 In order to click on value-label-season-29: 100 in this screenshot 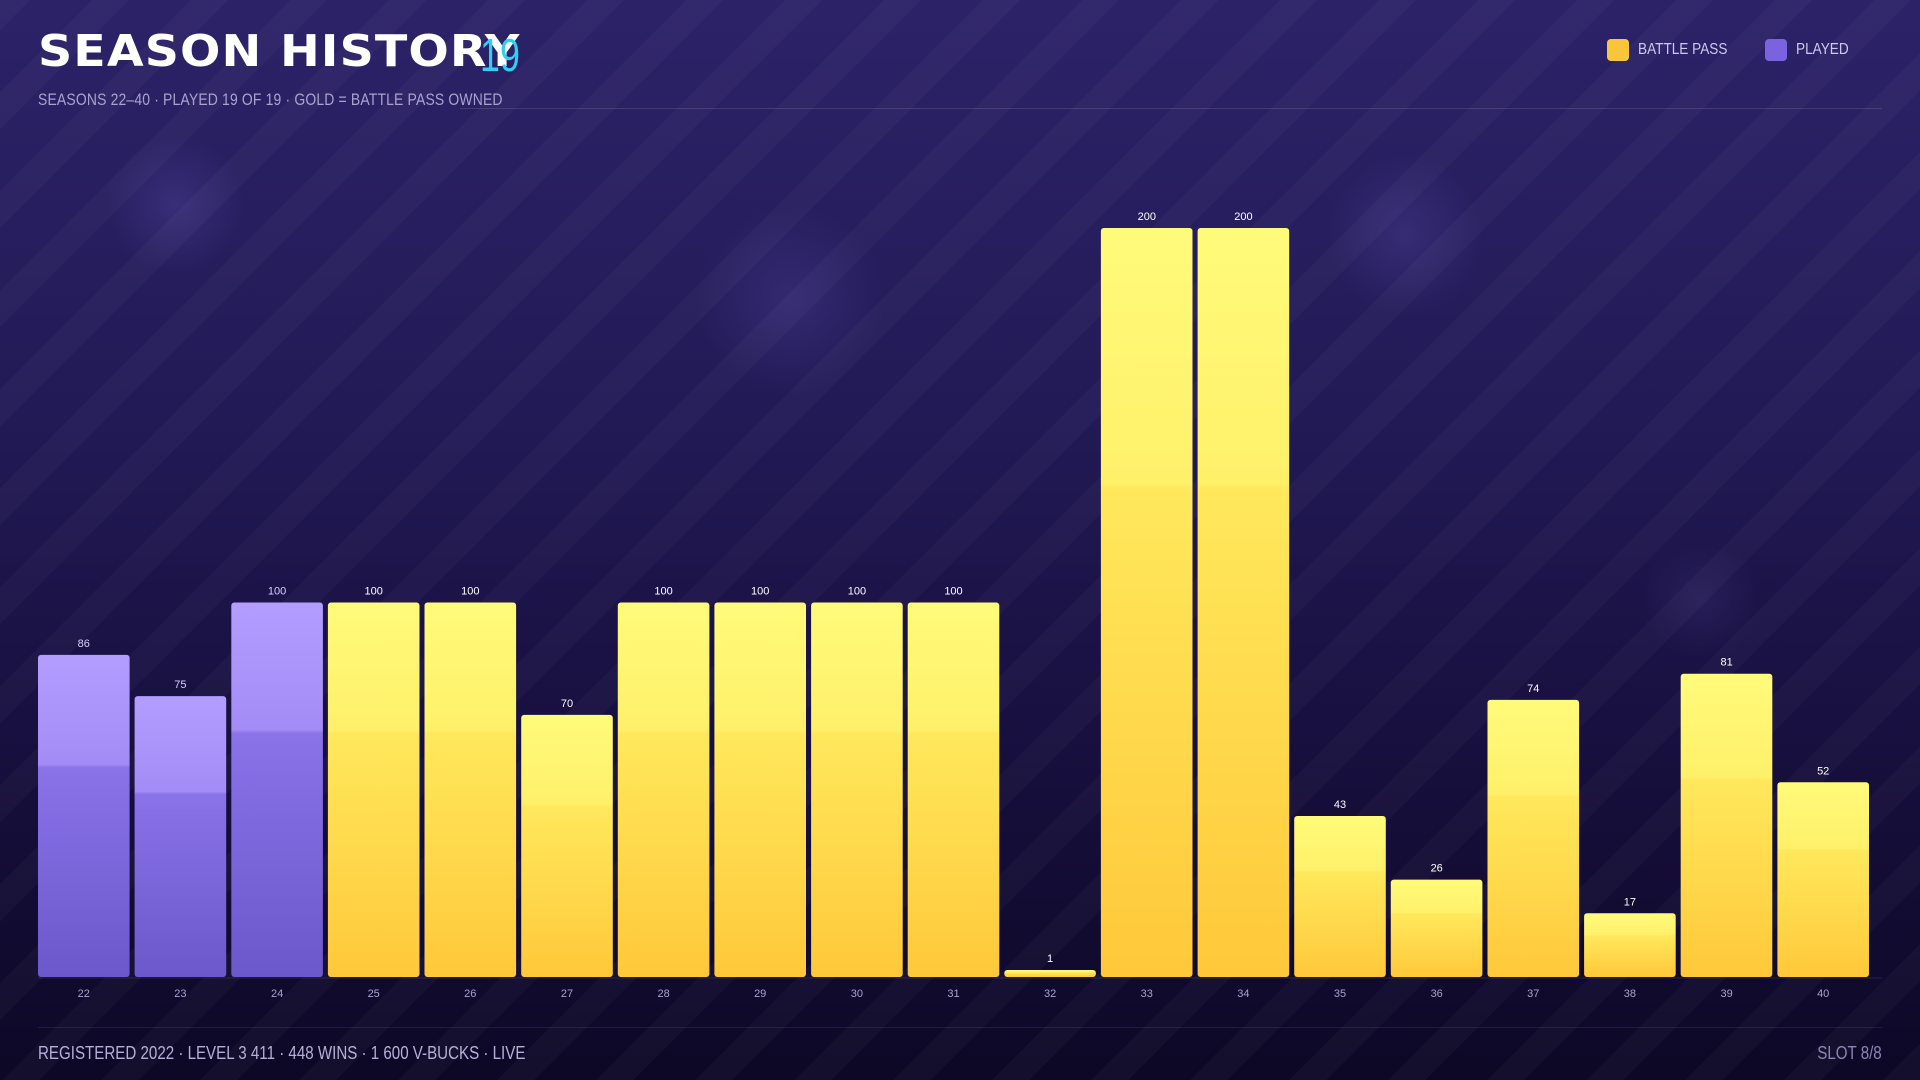, I will do `click(760, 592)`.